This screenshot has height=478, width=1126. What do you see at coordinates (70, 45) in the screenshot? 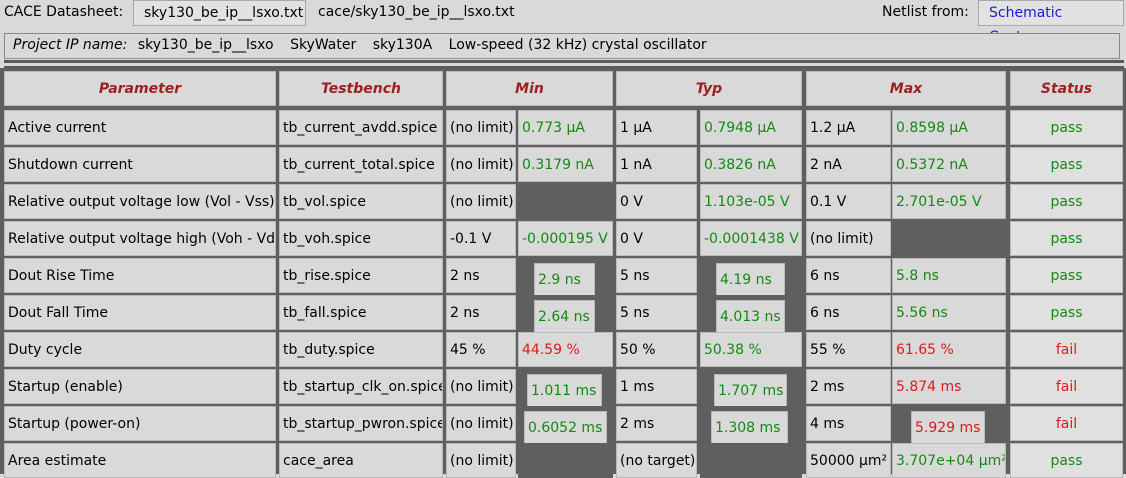
I see `project-label: Project IP name:` at bounding box center [70, 45].